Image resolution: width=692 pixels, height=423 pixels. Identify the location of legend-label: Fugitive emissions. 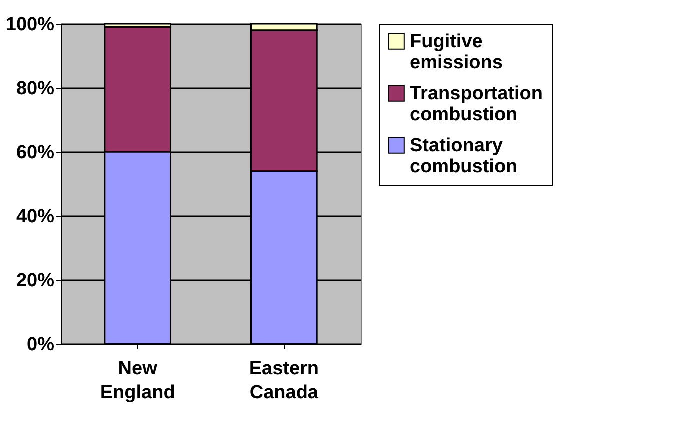
(456, 53).